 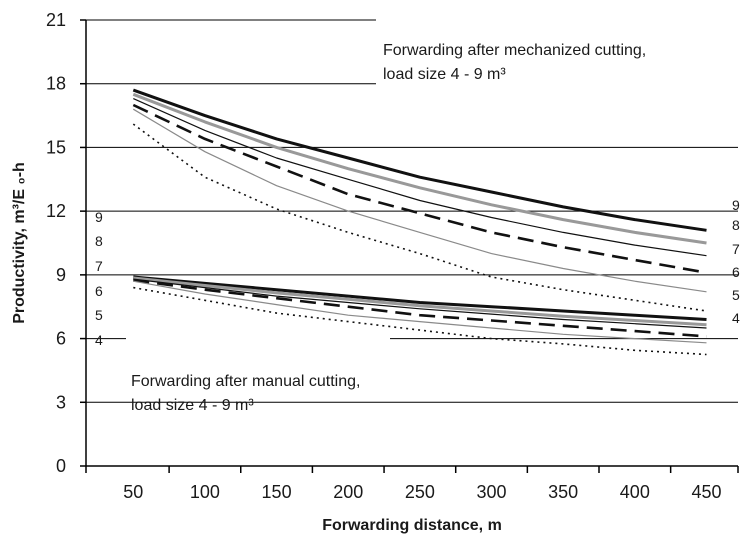 I want to click on x-tick-label: 100, so click(x=205, y=492).